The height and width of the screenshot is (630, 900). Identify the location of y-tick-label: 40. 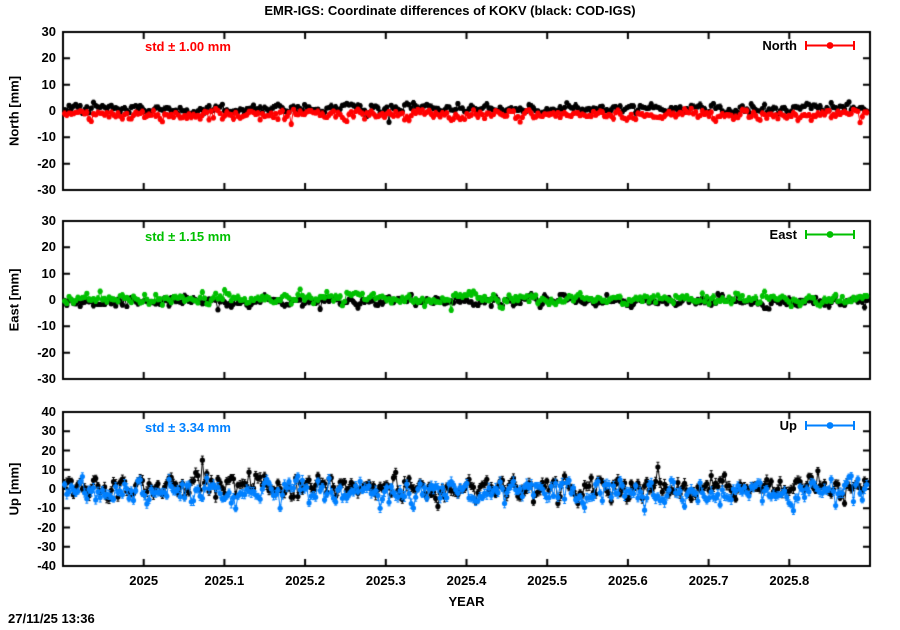
(48, 411).